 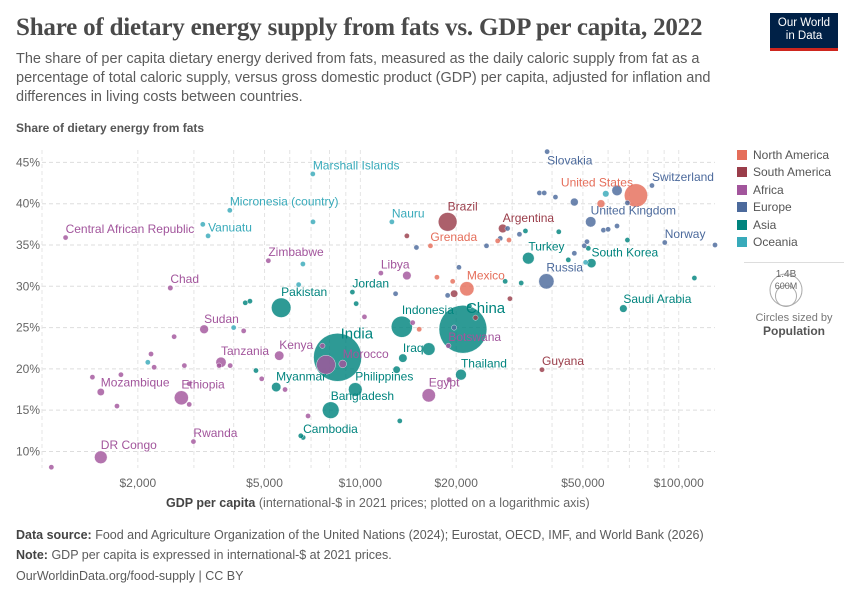 What do you see at coordinates (467, 289) in the screenshot?
I see `point-mexico` at bounding box center [467, 289].